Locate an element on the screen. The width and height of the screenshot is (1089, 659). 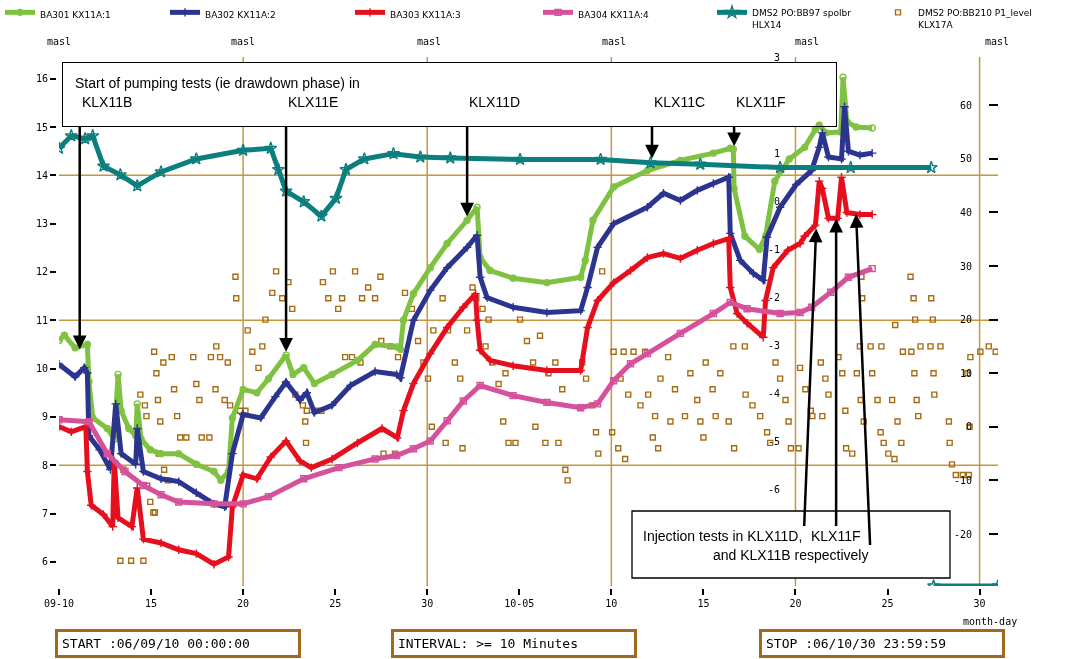
y-tick-label: 12 is located at coordinates (41, 272).